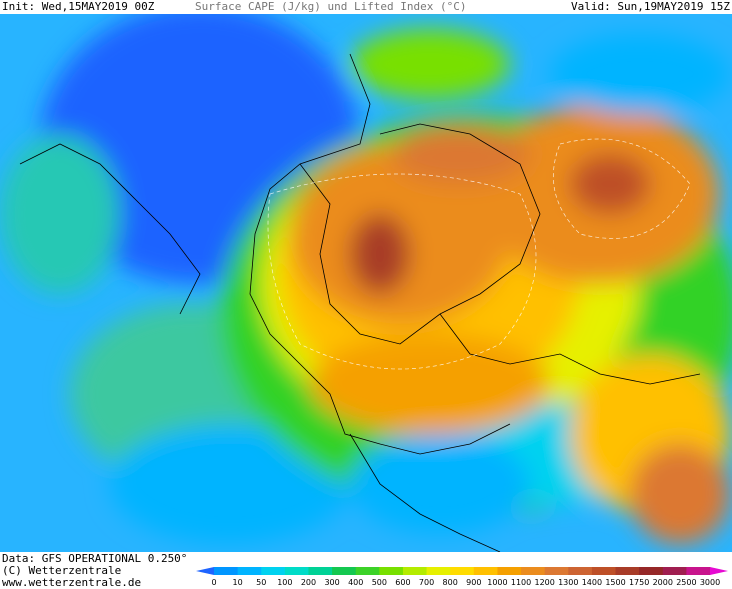 The width and height of the screenshot is (732, 589). I want to click on init-time: Init: Wed,15MAY2019 00Z, so click(78, 6).